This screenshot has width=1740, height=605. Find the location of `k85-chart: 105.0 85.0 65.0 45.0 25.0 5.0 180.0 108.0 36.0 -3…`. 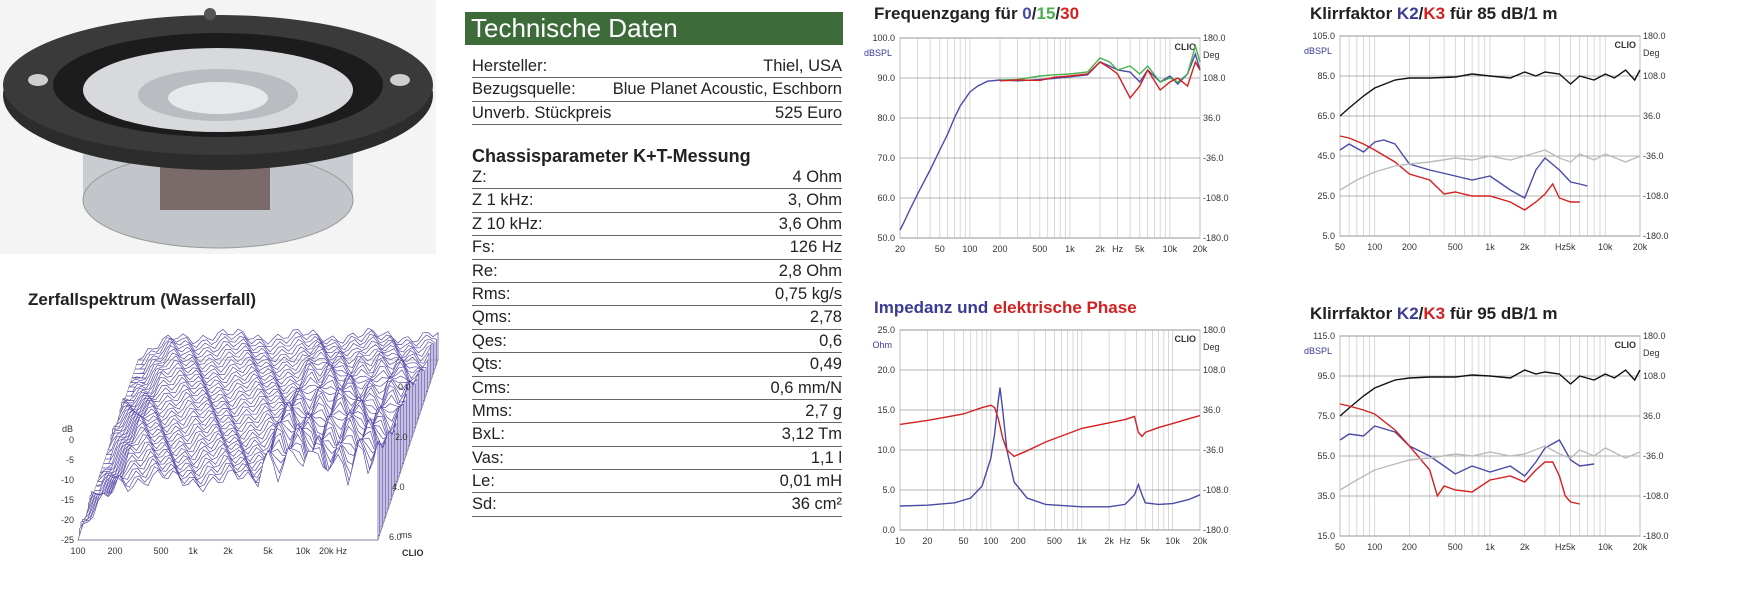

k85-chart: 105.0 85.0 65.0 45.0 25.0 5.0 180.0 108.0 36.0 -3… is located at coordinates (1486, 141).